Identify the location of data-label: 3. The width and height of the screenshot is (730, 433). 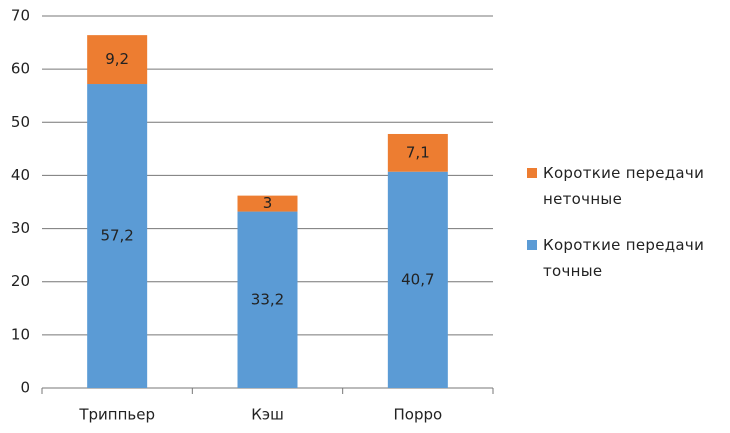
(268, 203).